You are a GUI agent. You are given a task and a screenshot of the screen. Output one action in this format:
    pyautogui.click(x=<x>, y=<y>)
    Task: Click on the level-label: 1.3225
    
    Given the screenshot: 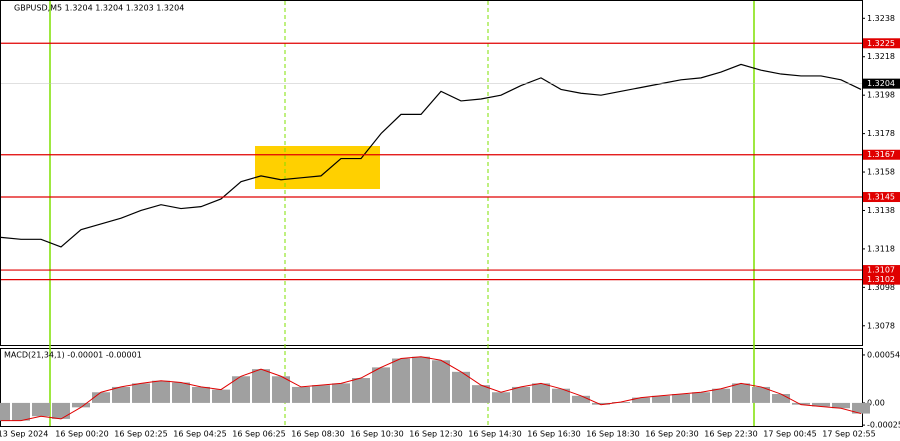 What is the action you would take?
    pyautogui.click(x=881, y=43)
    